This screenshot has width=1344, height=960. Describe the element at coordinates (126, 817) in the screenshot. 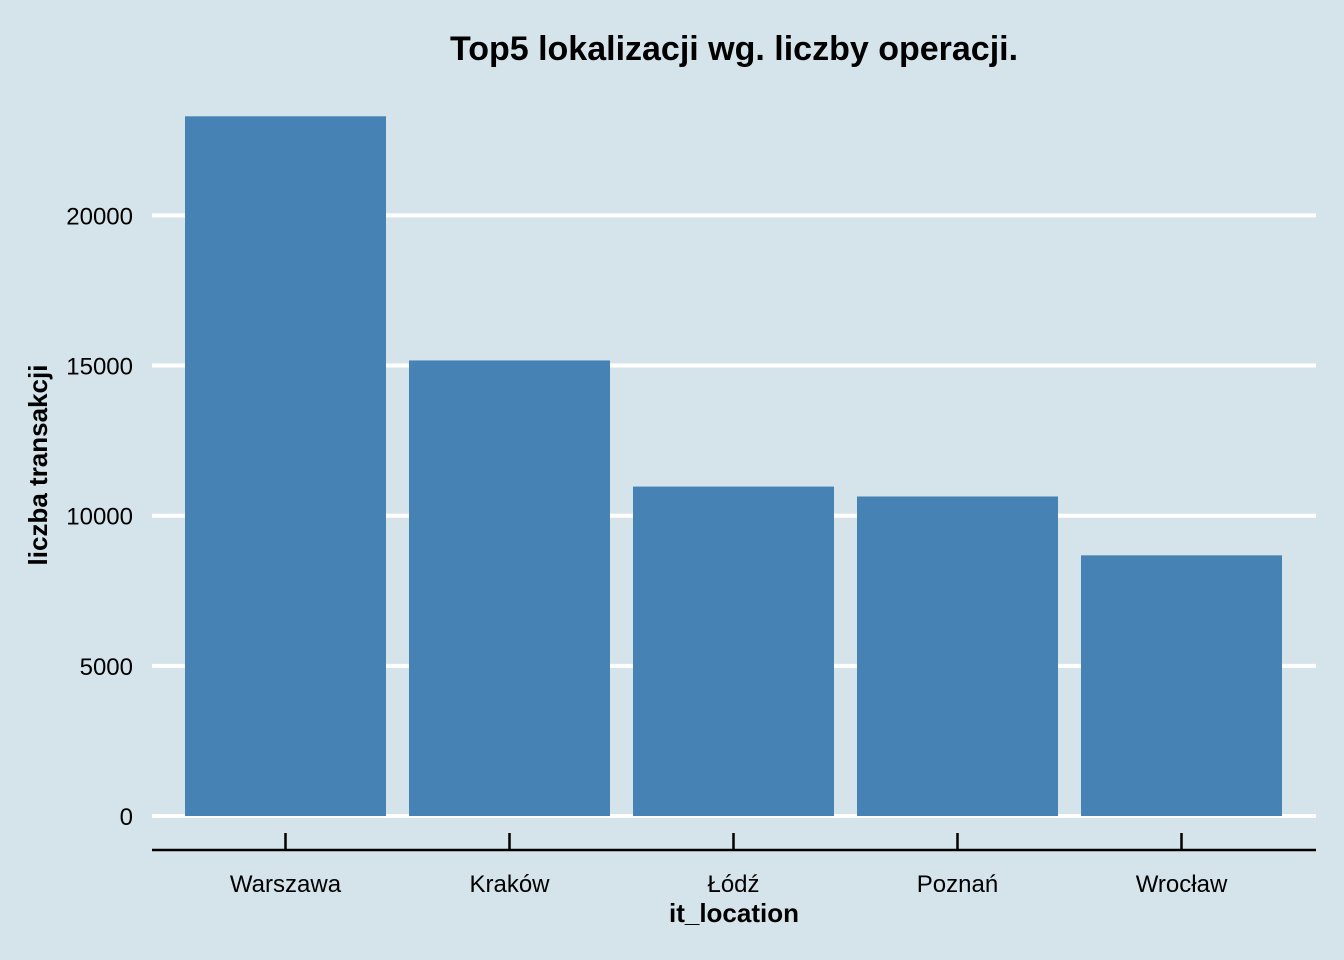

I see `y-tick-label: 0` at that location.